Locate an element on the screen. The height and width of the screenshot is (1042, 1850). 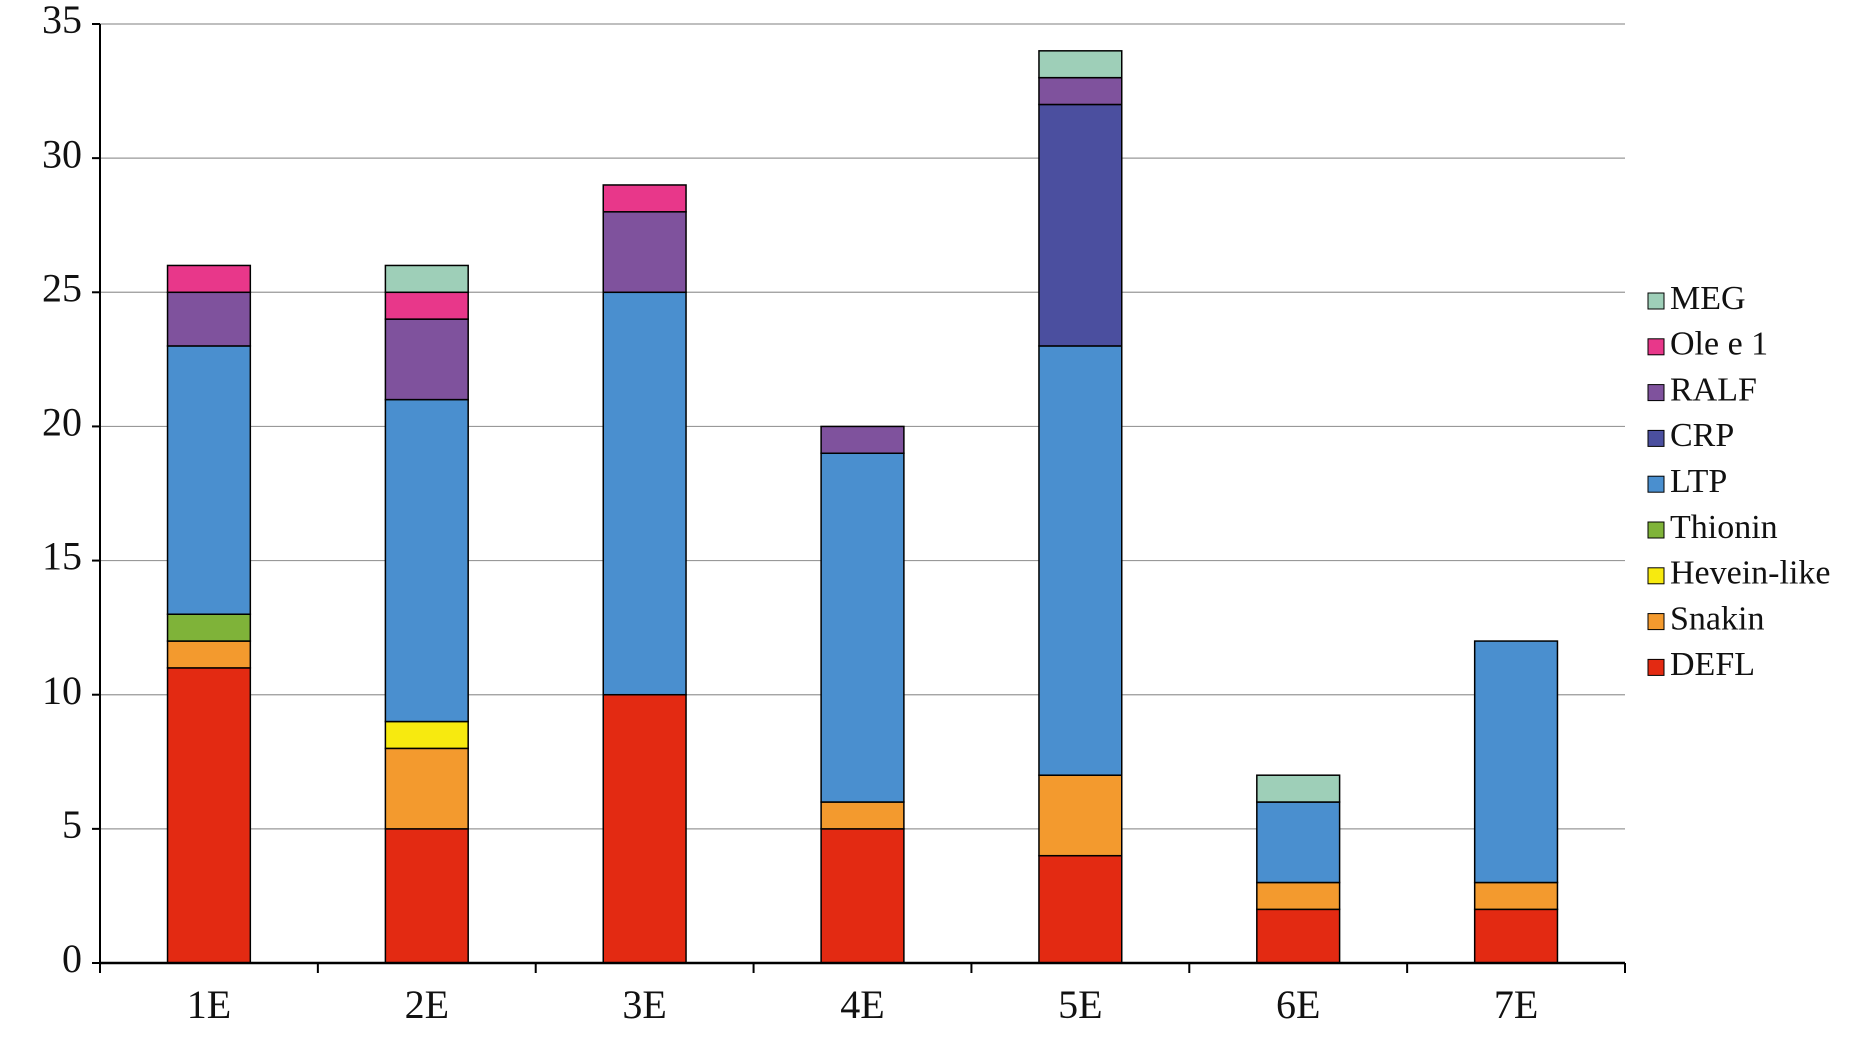
legend-label: Thionin is located at coordinates (1724, 527).